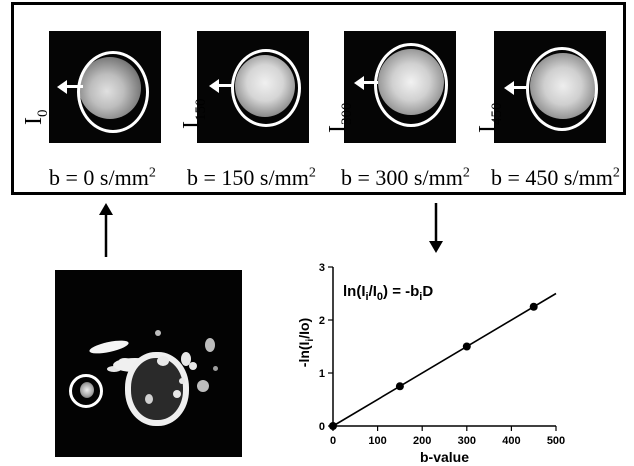 This screenshot has height=466, width=634. I want to click on x-tick-label: 100, so click(377, 441).